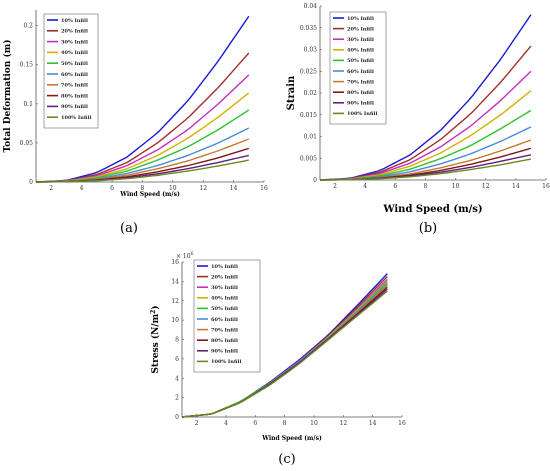 The height and width of the screenshot is (471, 550). What do you see at coordinates (129, 228) in the screenshot?
I see `panel-label: (a)` at bounding box center [129, 228].